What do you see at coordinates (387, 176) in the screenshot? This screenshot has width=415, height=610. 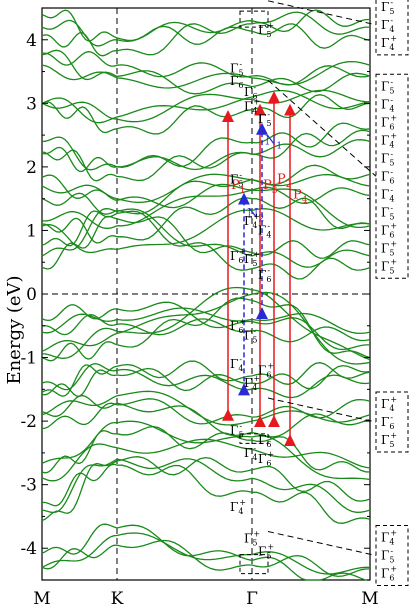 I see `side-irrep-label: Γ6-` at bounding box center [387, 176].